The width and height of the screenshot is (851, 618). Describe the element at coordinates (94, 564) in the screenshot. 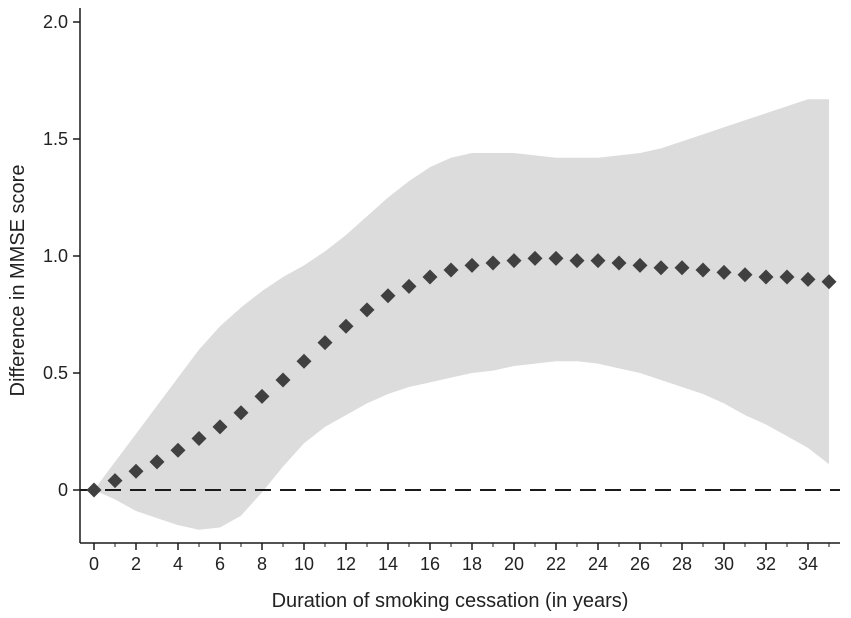

I see `x-tick-label: 0` at that location.